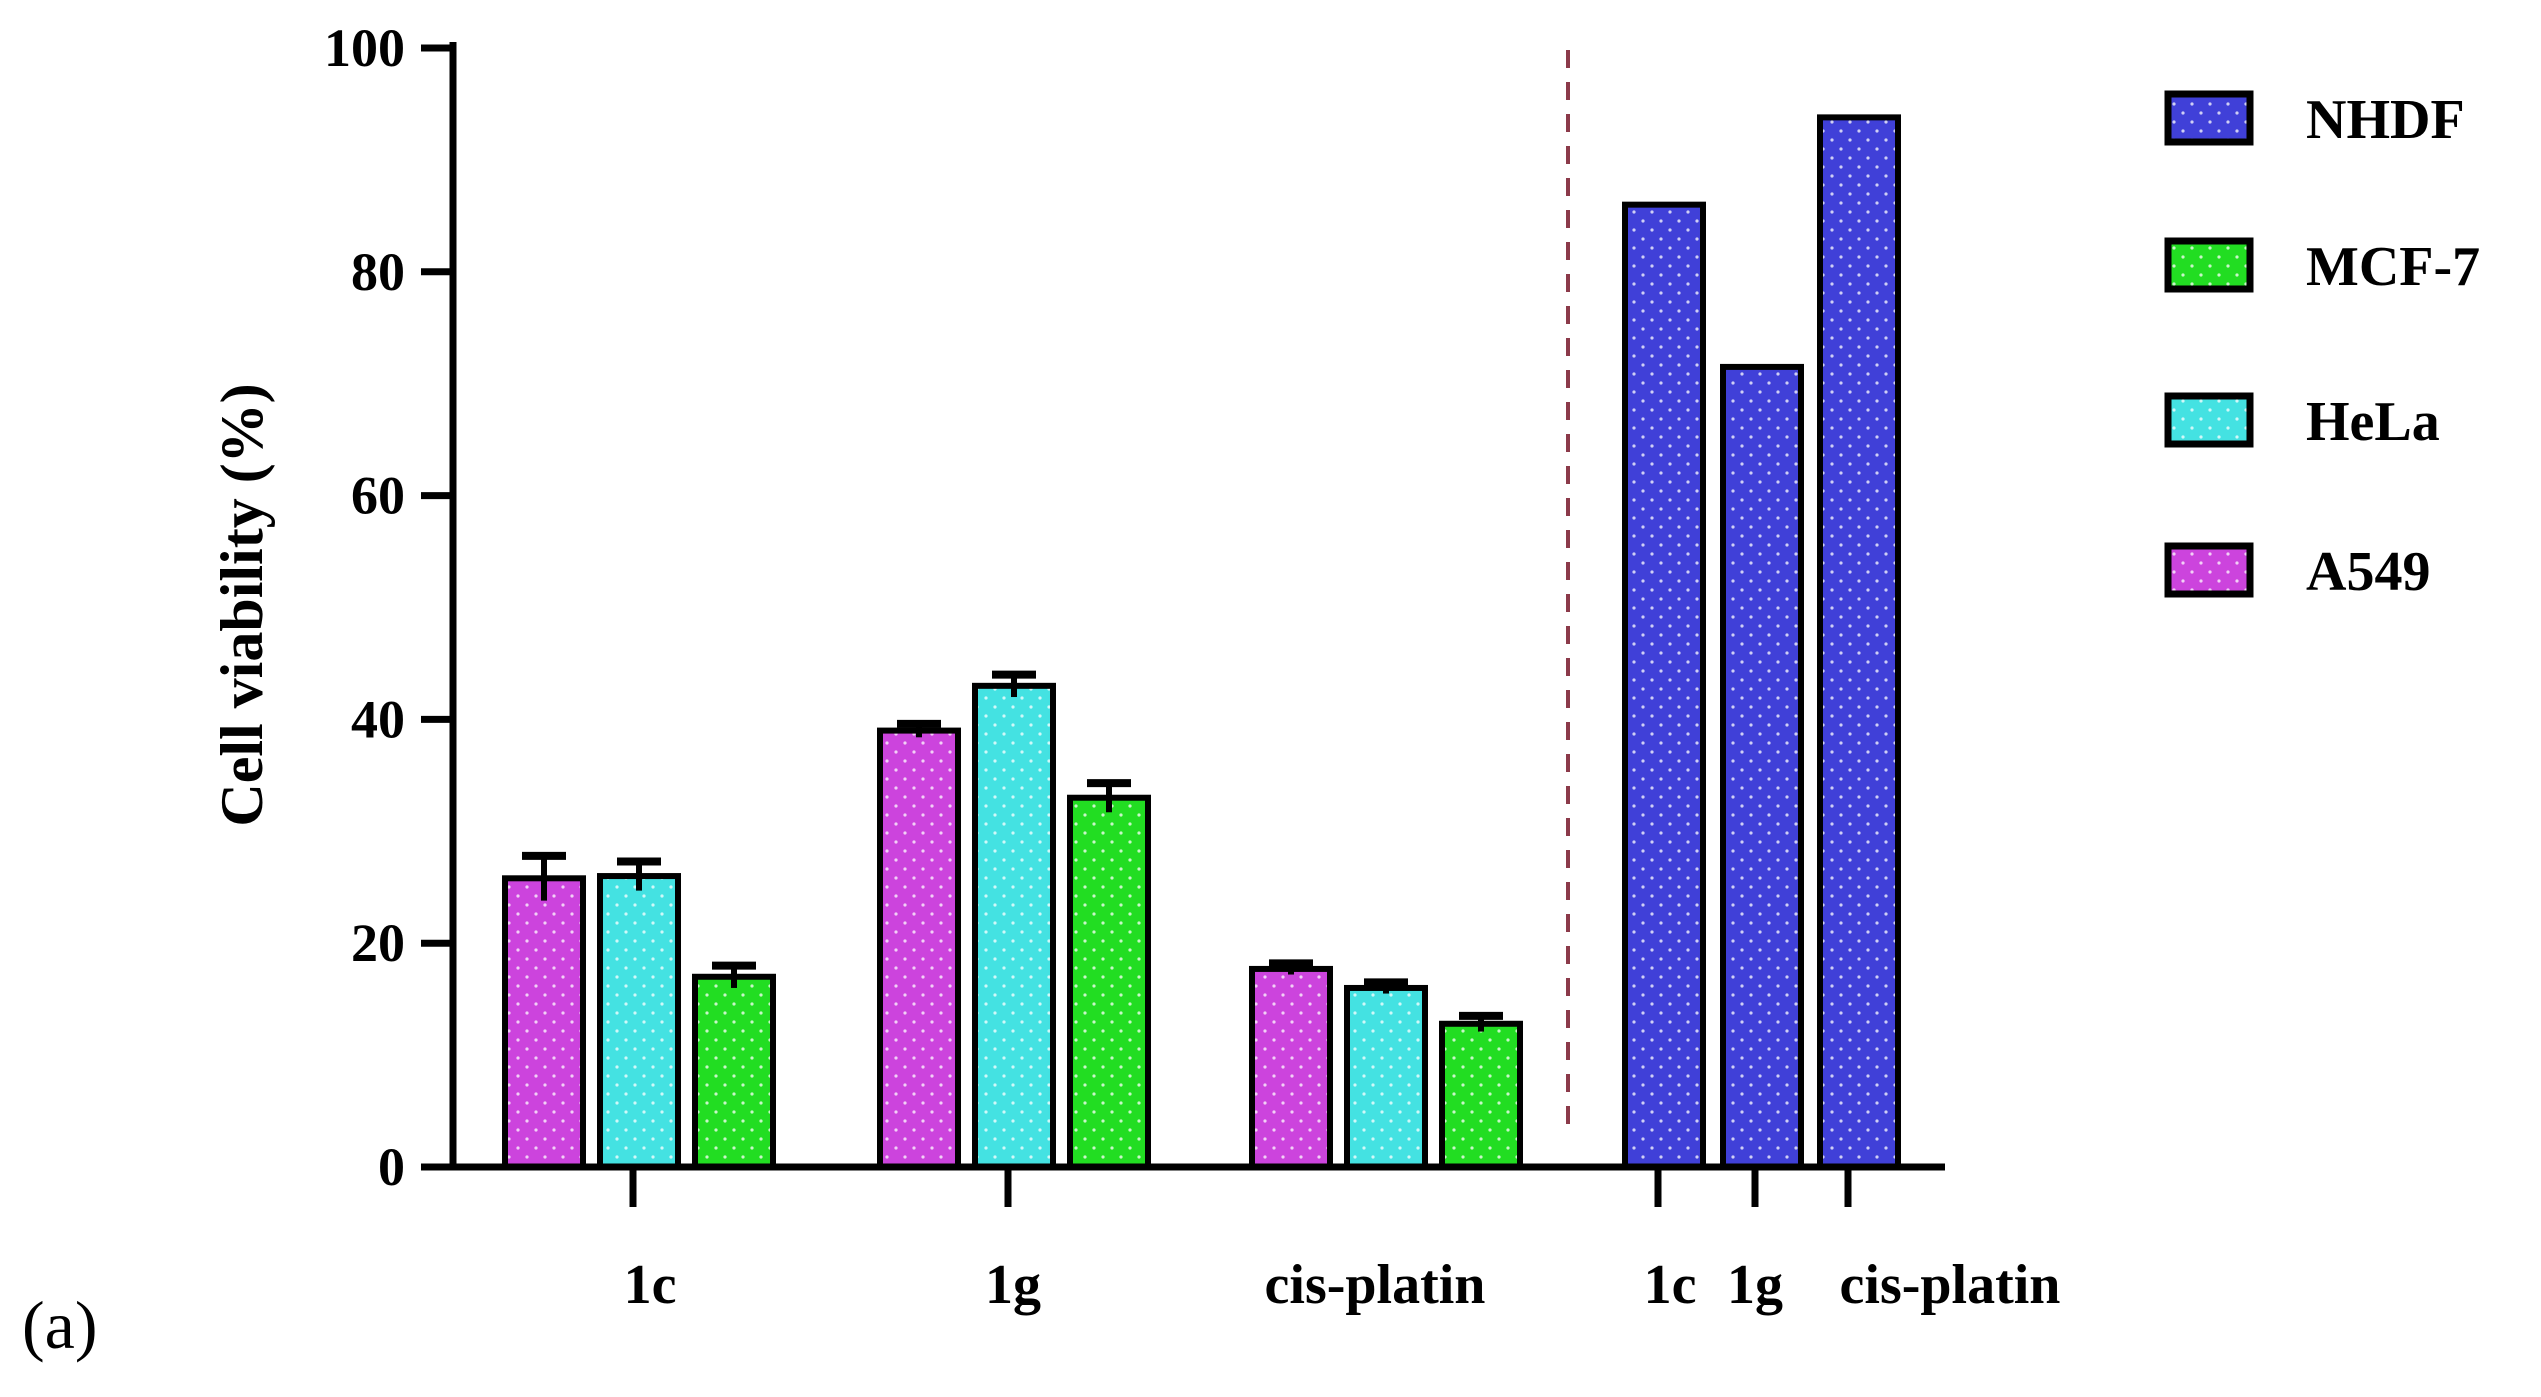 The height and width of the screenshot is (1397, 2541). Describe the element at coordinates (391, 1167) in the screenshot. I see `y-tick-label: 0` at that location.